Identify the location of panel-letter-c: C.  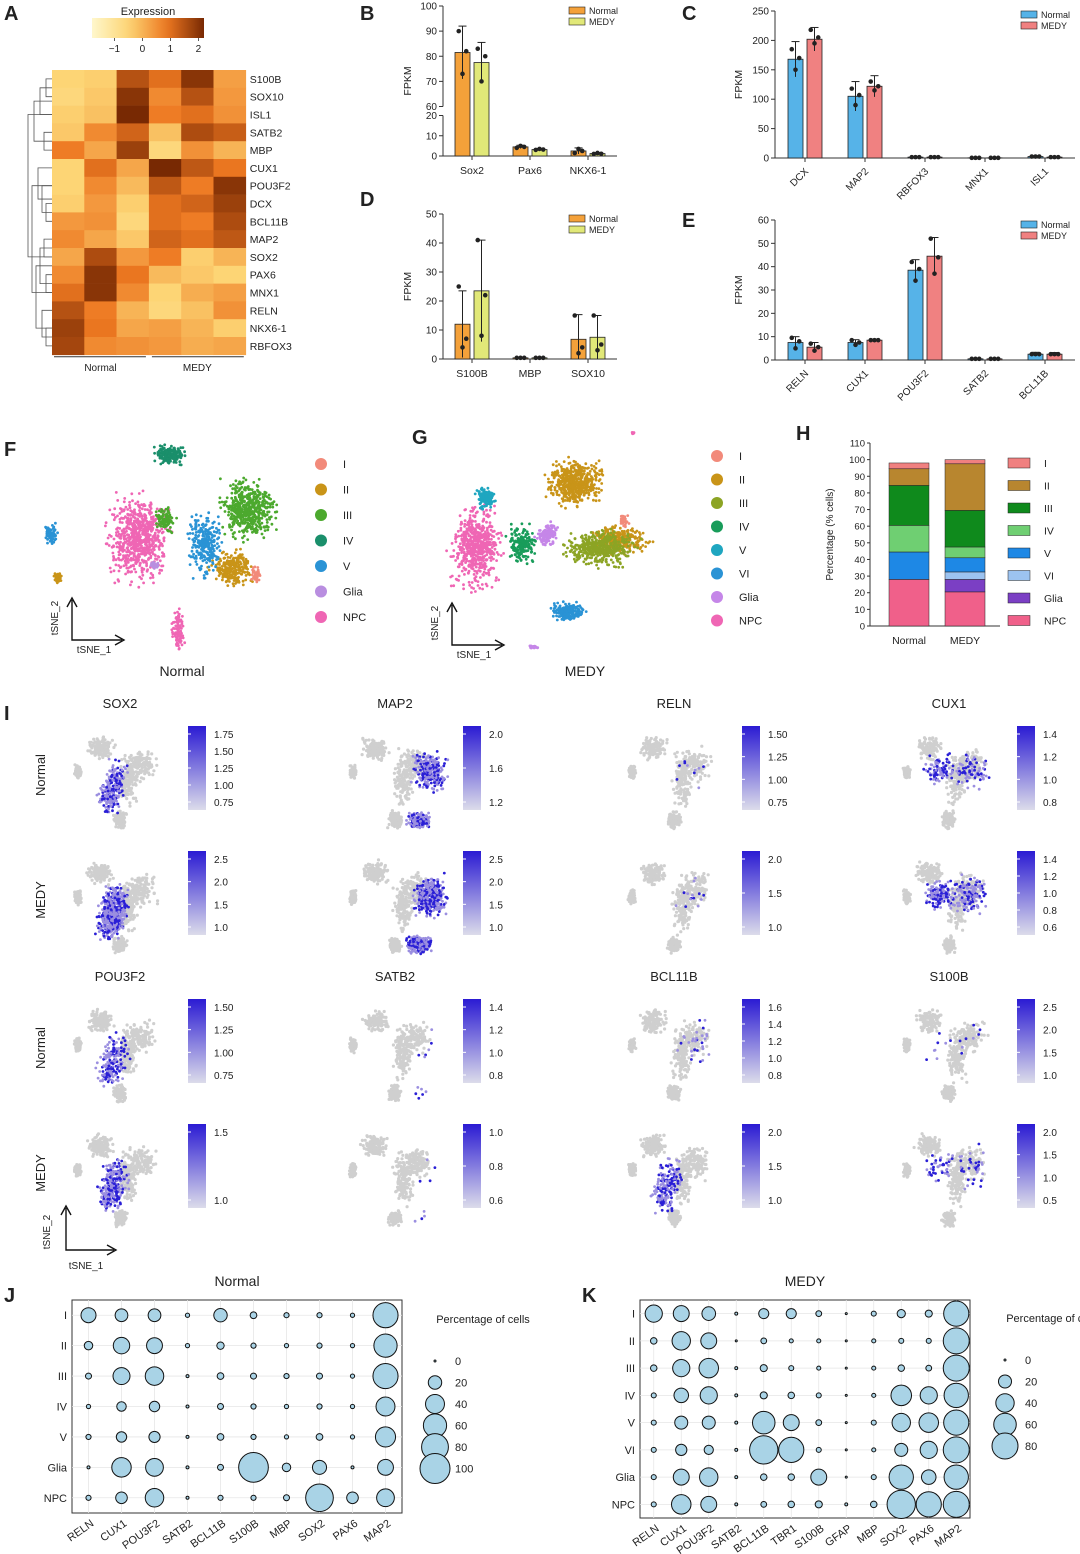
(689, 14).